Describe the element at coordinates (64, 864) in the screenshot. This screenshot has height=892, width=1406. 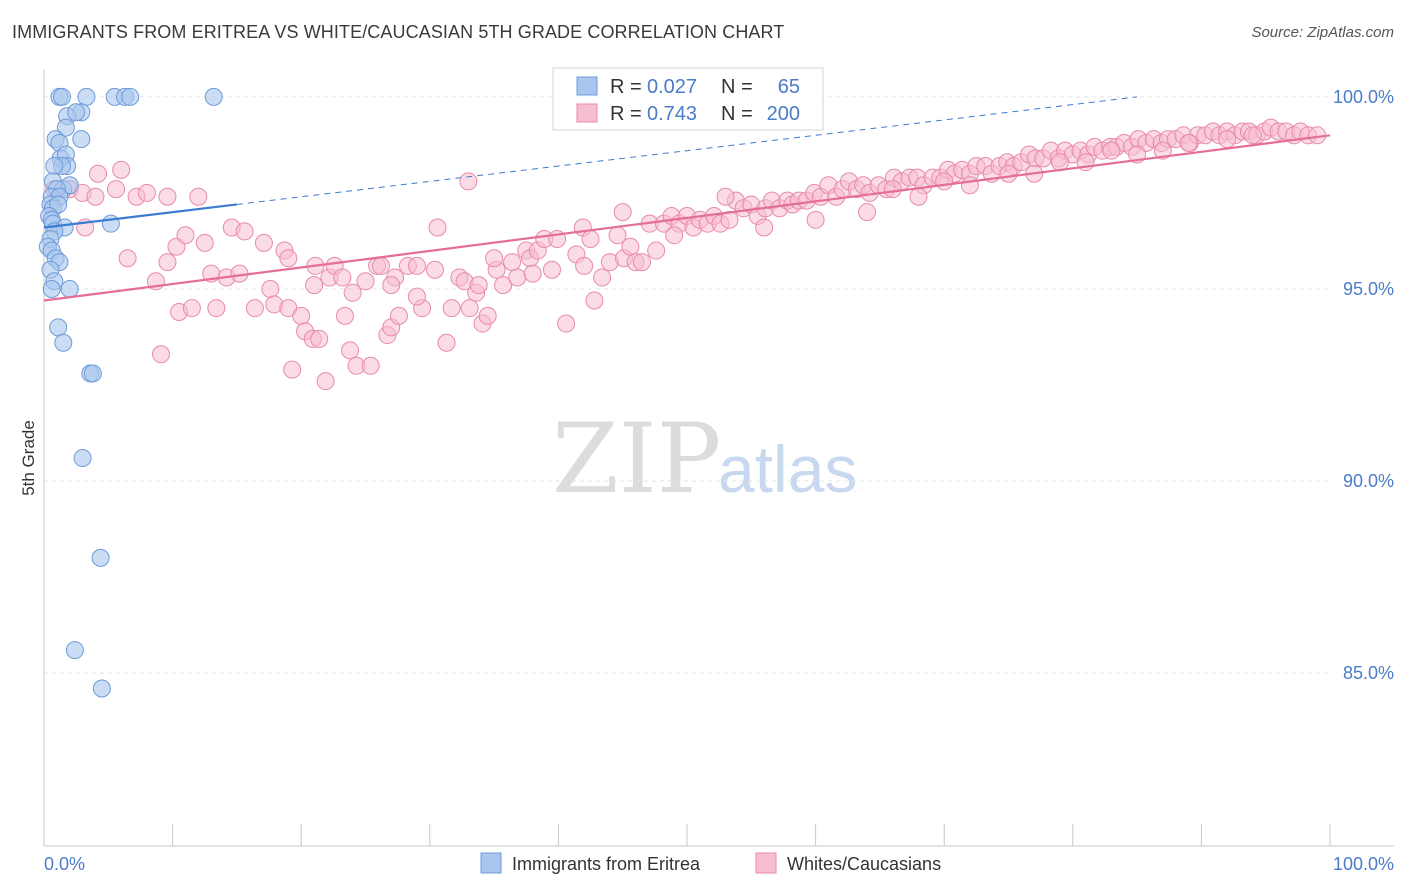
I see `x-tick-label-0: 0.0%` at that location.